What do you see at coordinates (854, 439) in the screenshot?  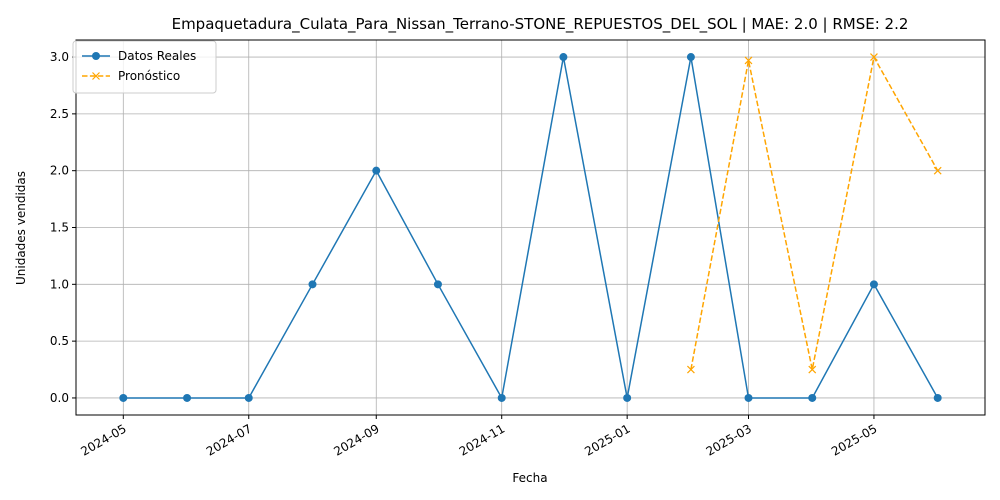 I see `x-tick-label: 2025-05` at bounding box center [854, 439].